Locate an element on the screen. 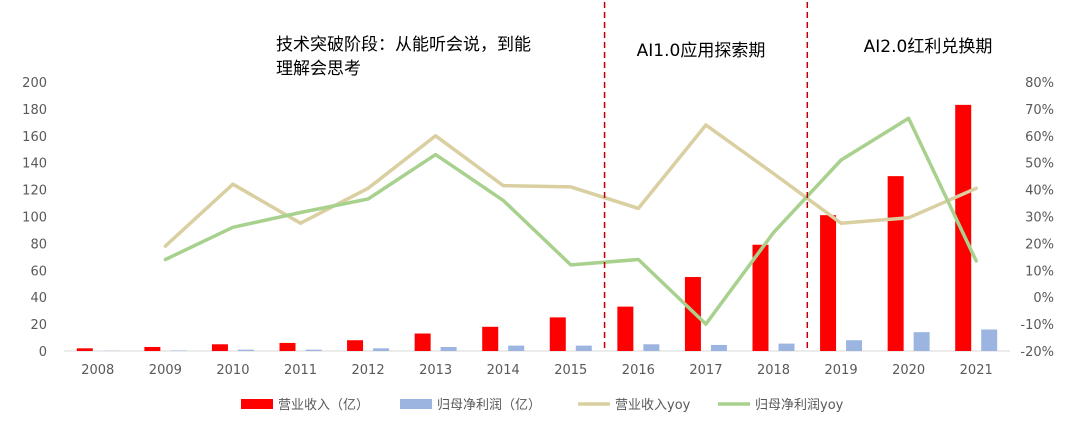 Image resolution: width=1080 pixels, height=427 pixels. x-tick-label: 2016 is located at coordinates (638, 370).